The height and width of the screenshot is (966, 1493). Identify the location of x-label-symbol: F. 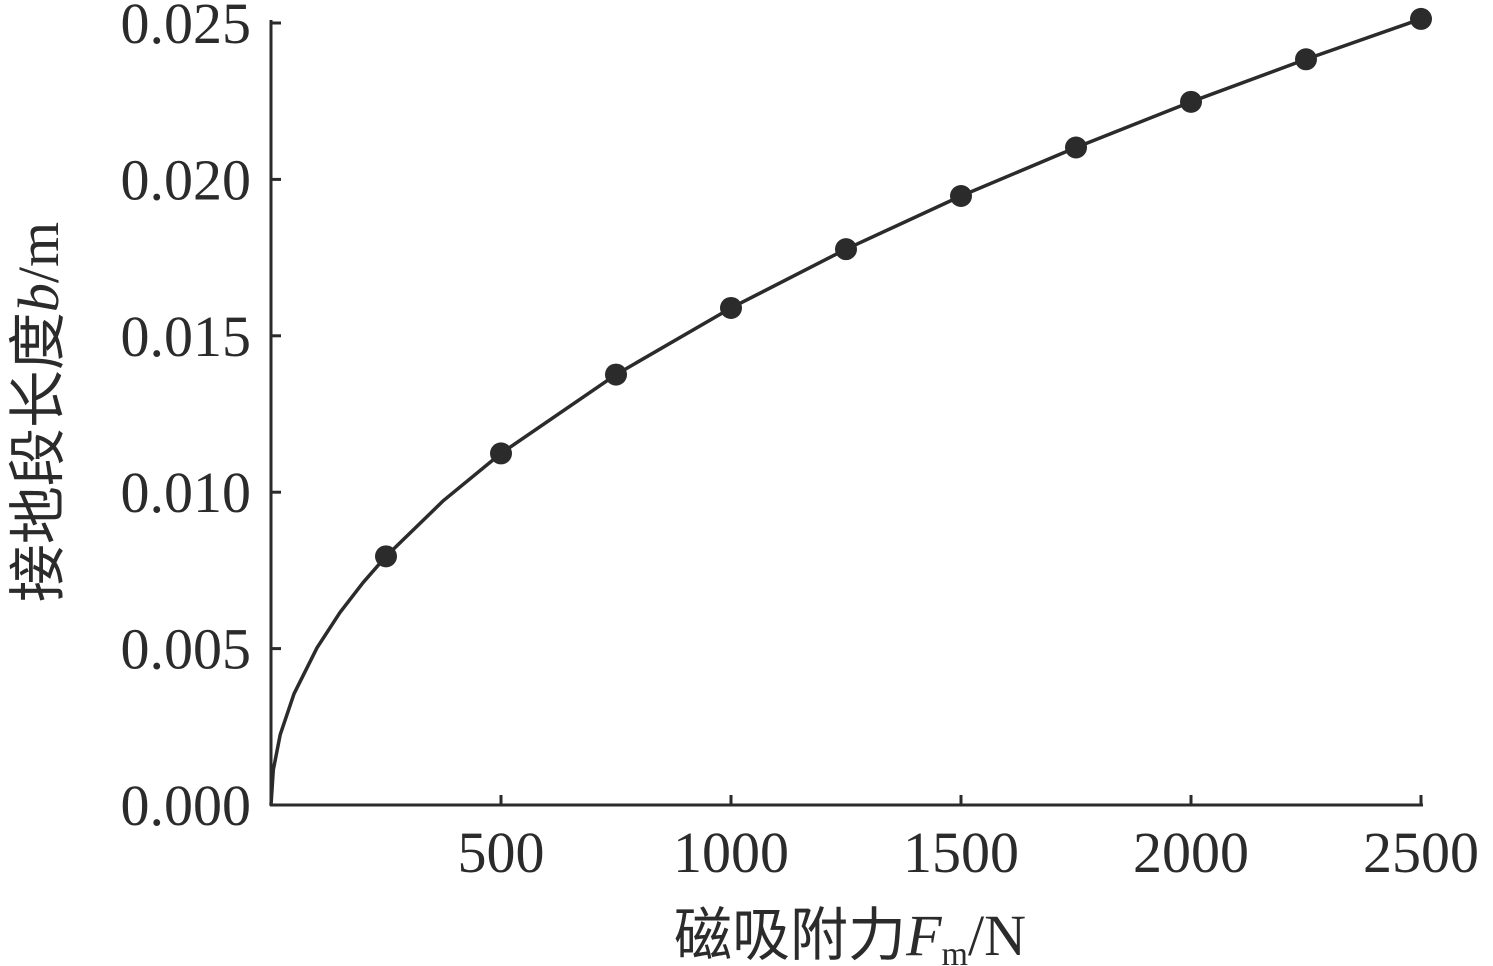
(923, 934).